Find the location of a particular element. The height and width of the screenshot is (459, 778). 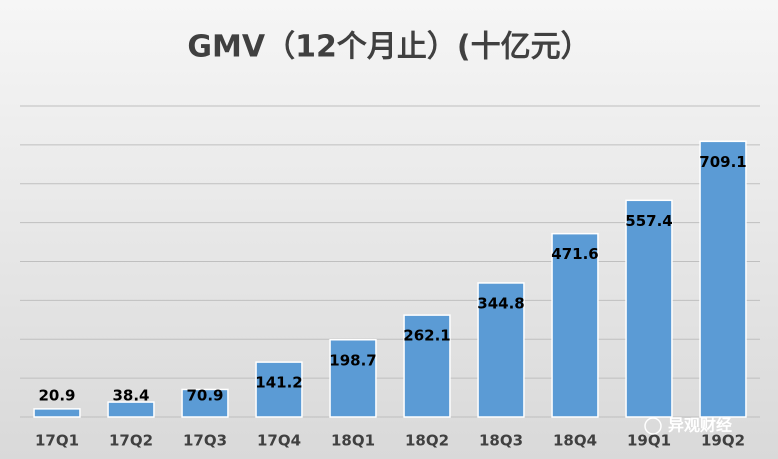

x-tick-label: 17Q2 is located at coordinates (131, 441).